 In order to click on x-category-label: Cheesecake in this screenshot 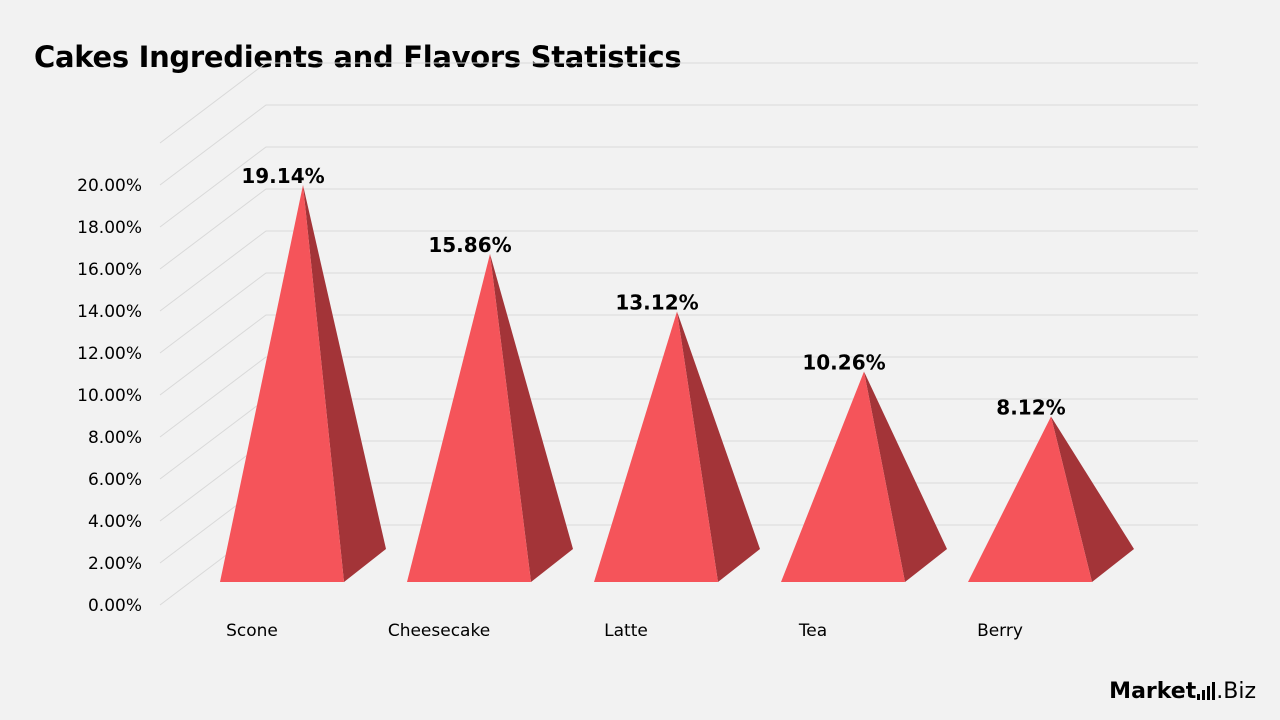, I will do `click(439, 631)`.